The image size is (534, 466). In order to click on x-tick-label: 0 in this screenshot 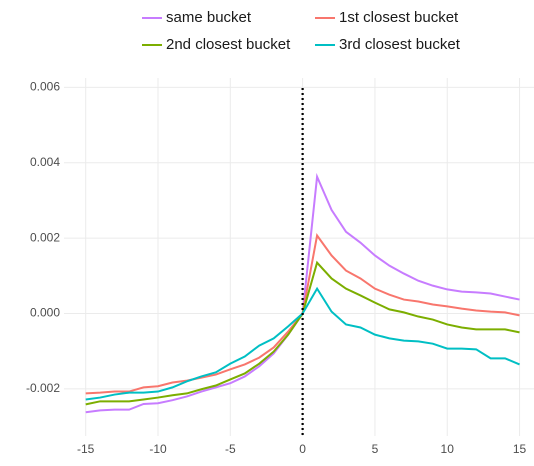, I will do `click(302, 449)`.